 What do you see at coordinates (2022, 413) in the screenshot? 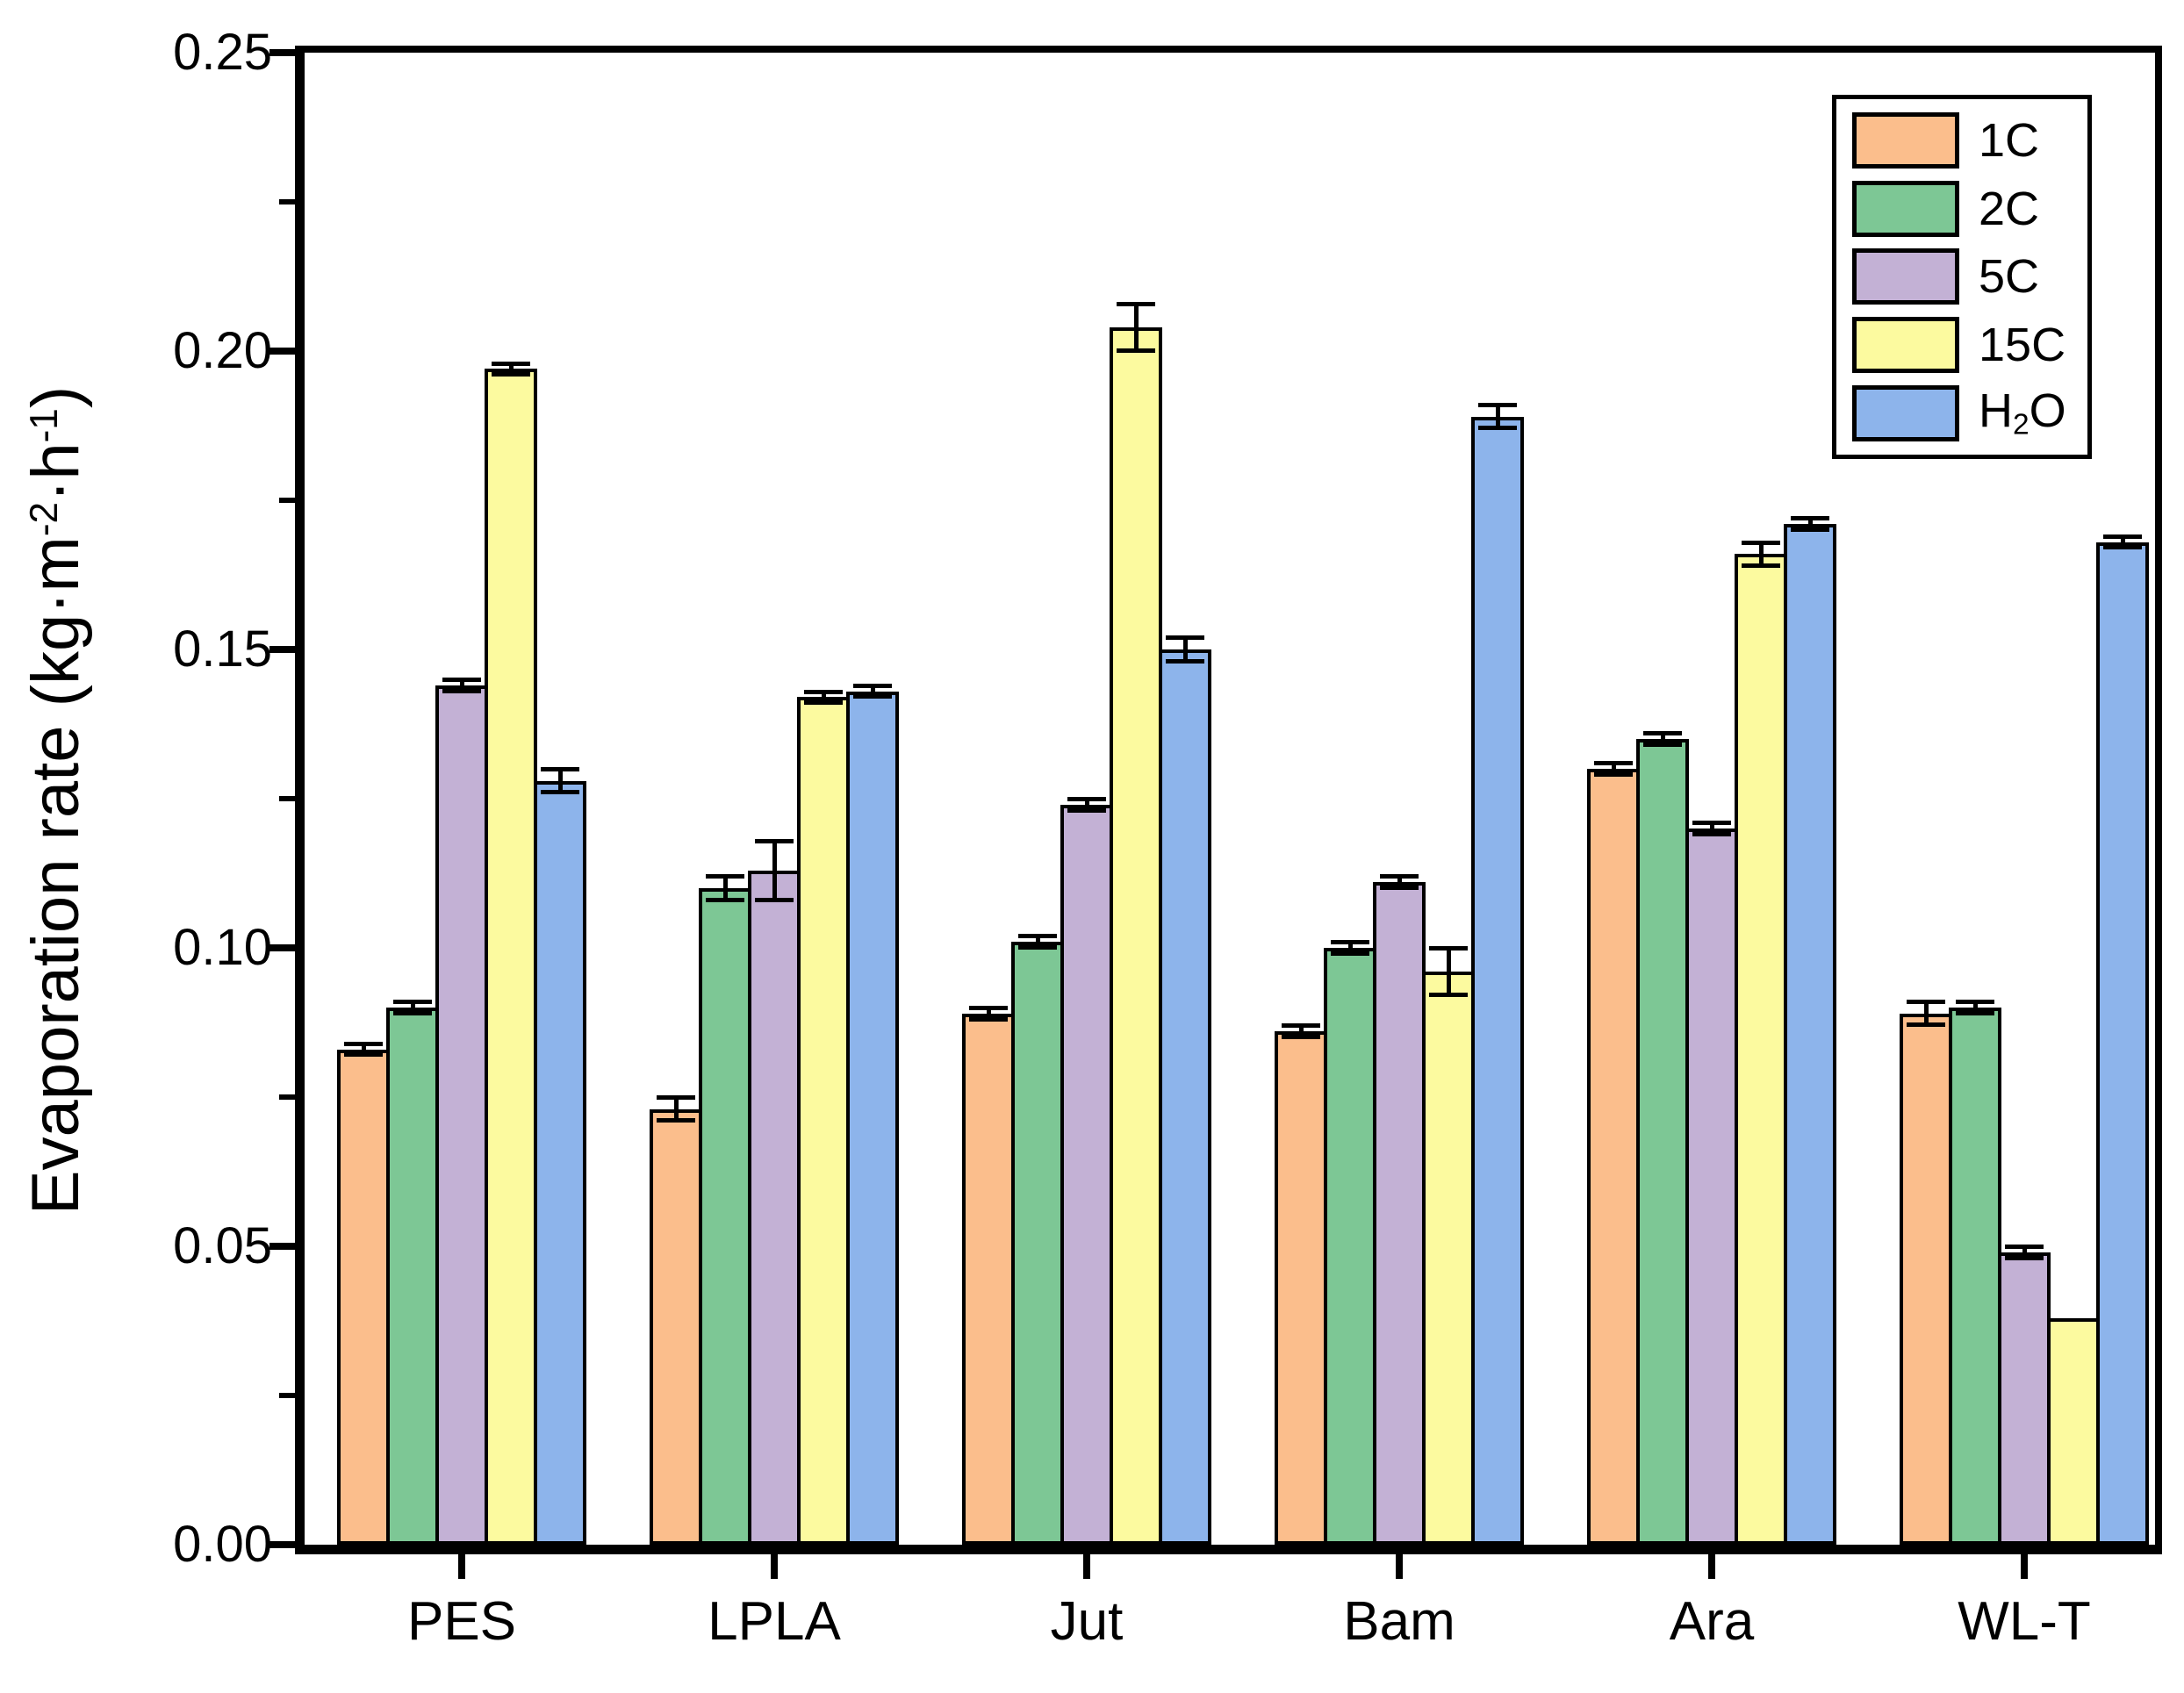
I see `legend-label-H2O: H2O` at bounding box center [2022, 413].